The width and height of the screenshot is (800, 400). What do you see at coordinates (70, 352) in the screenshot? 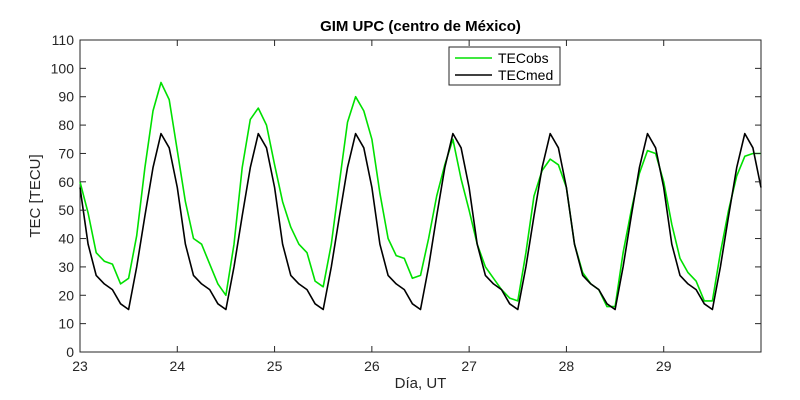
I see `y-tick-label: 0` at bounding box center [70, 352].